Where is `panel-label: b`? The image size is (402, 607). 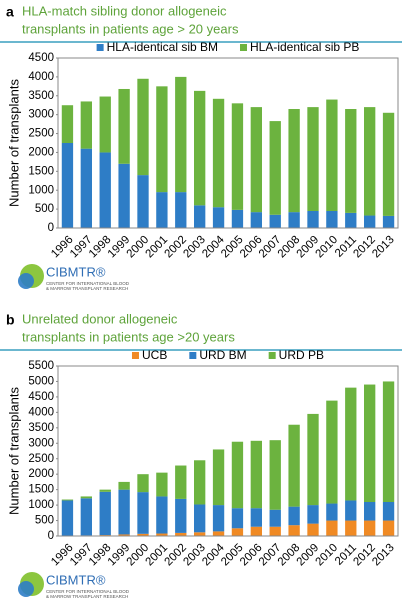 panel-label: b is located at coordinates (10, 320).